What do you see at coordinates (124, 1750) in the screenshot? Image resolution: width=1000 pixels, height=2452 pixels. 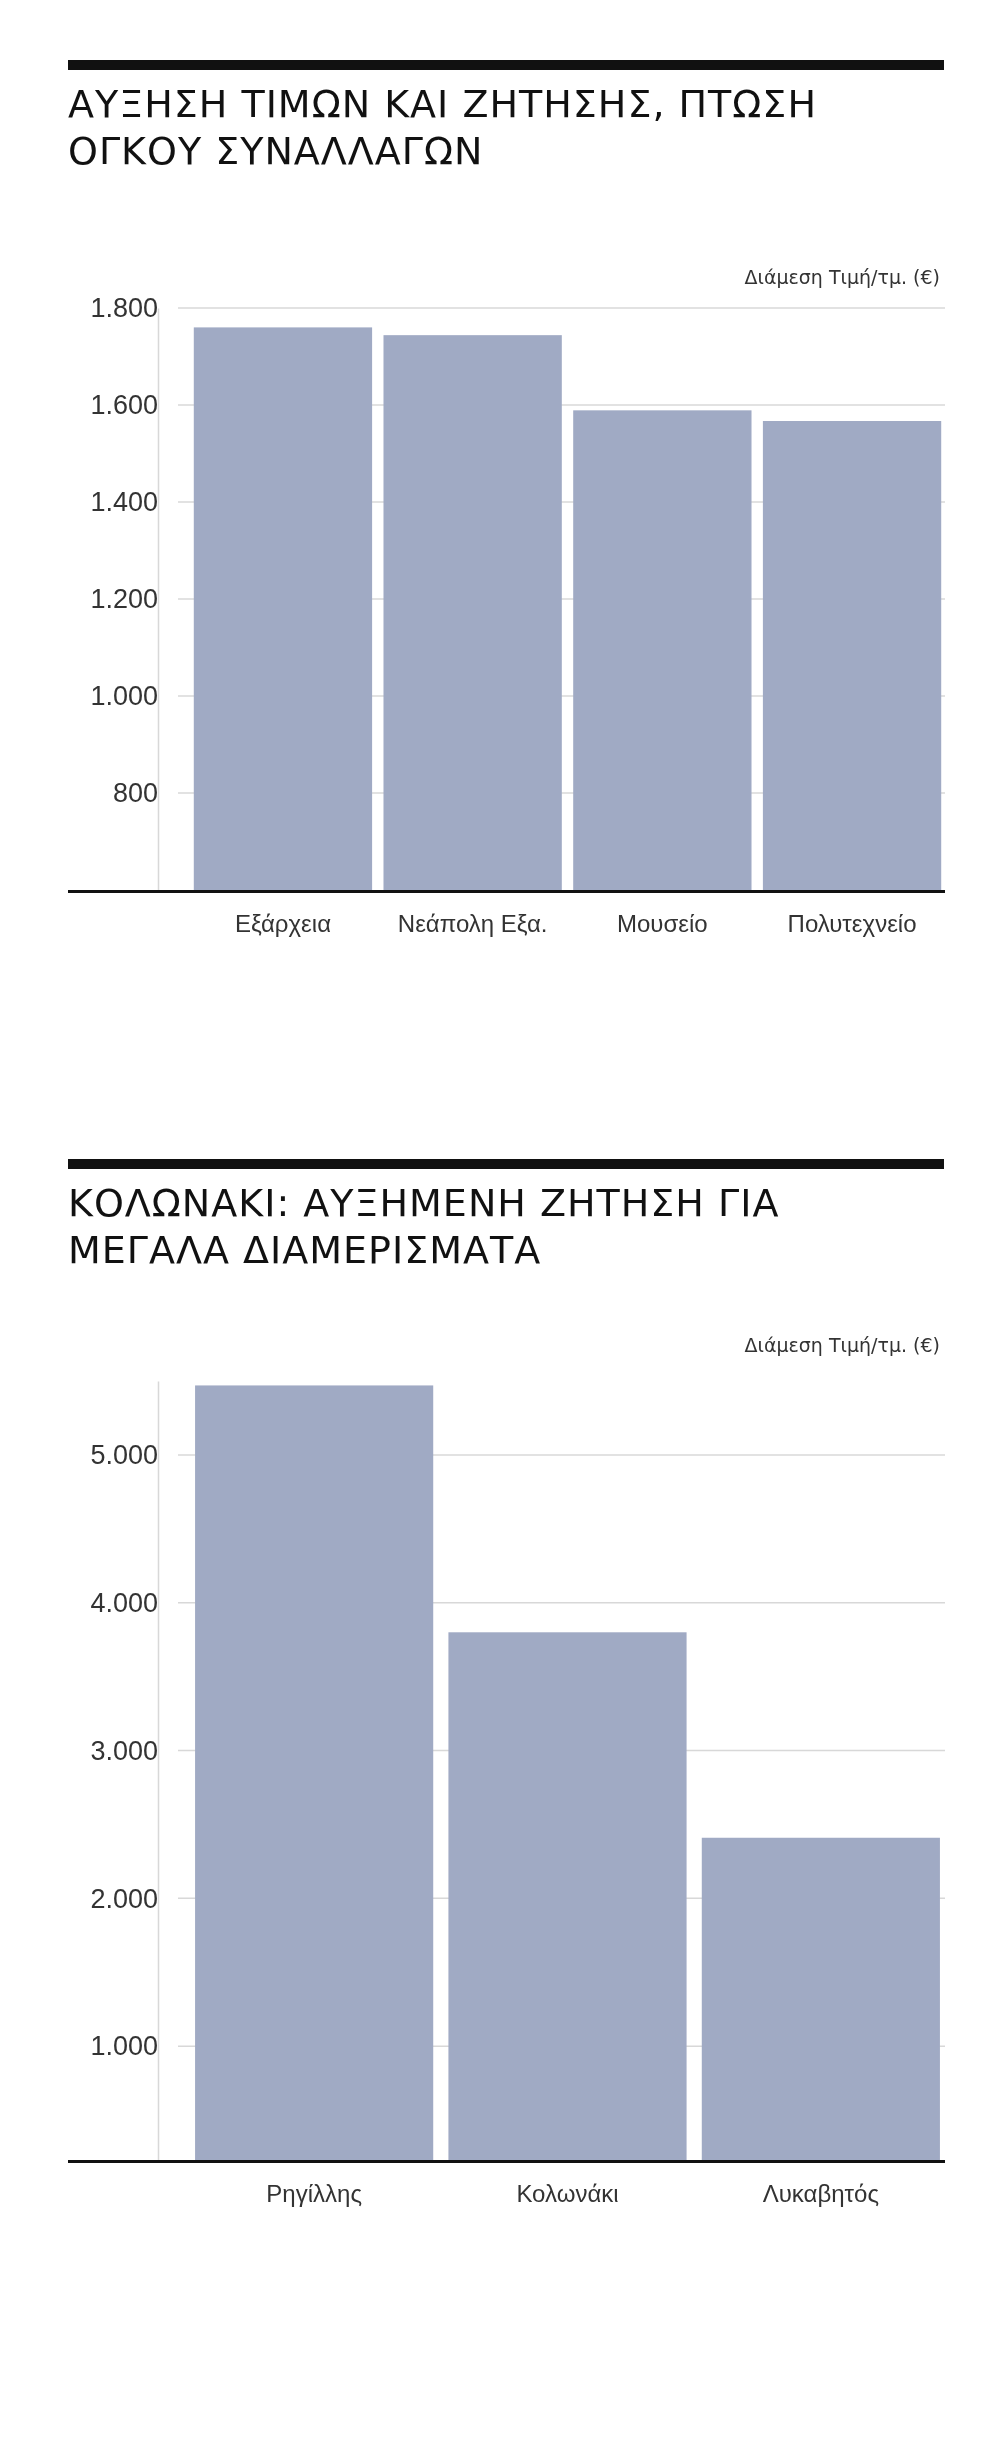 I see `y-tick-label: 3.000` at bounding box center [124, 1750].